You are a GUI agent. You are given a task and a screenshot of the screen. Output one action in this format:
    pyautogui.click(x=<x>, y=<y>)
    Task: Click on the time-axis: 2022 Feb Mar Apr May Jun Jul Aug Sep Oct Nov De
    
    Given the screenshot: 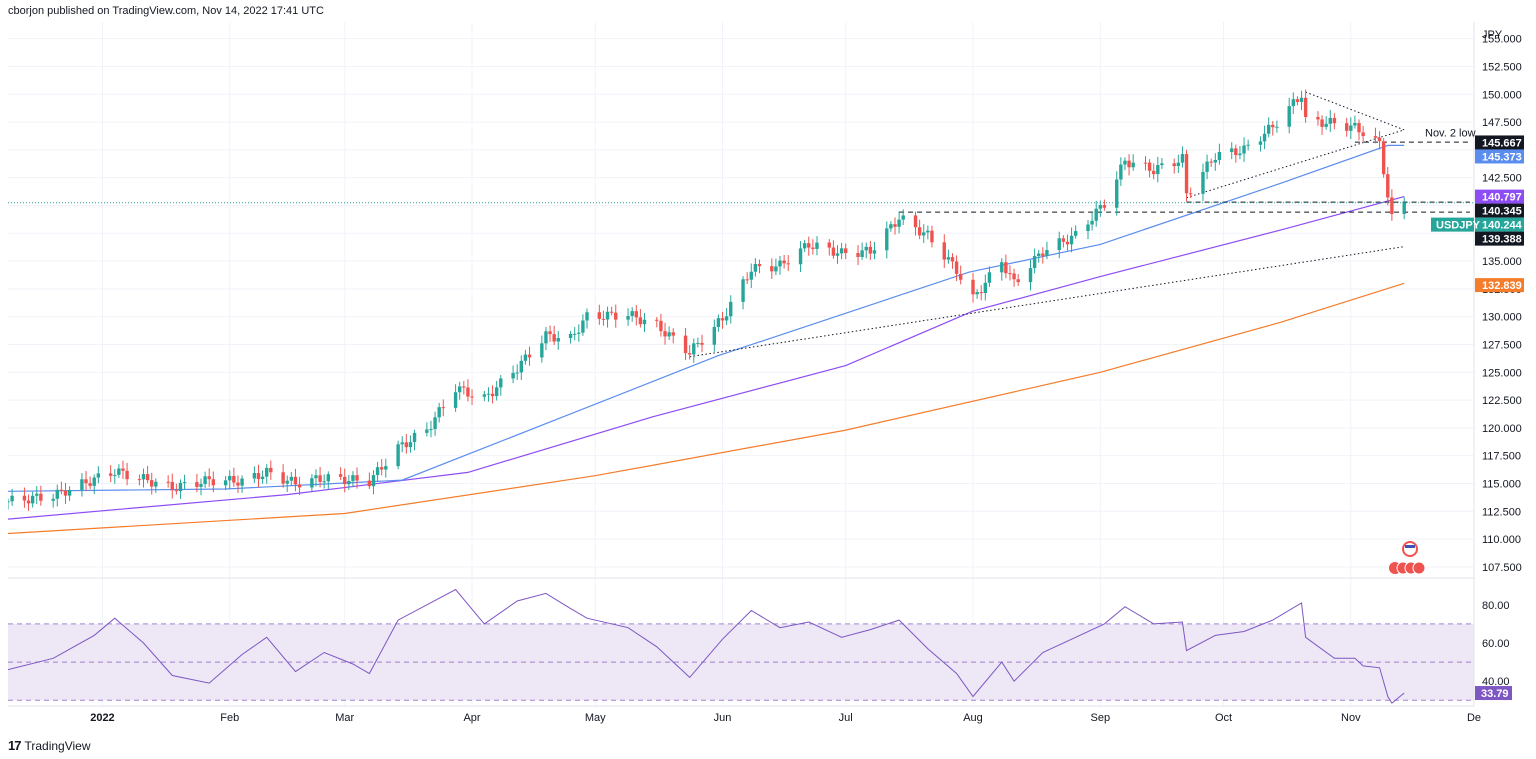 What is the action you would take?
    pyautogui.click(x=785, y=718)
    